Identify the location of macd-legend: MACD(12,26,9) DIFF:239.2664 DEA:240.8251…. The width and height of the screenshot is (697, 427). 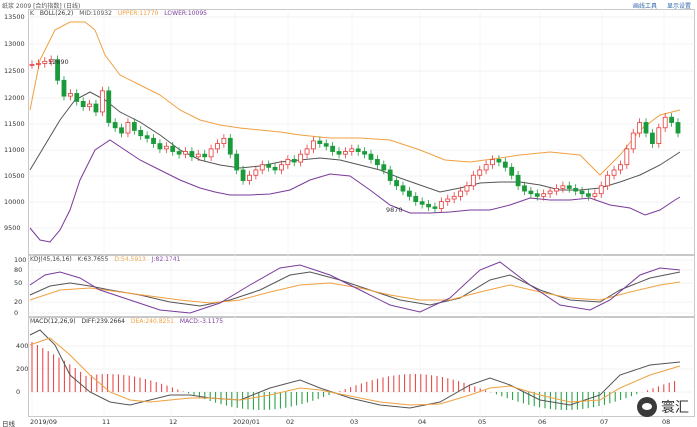
(128, 321).